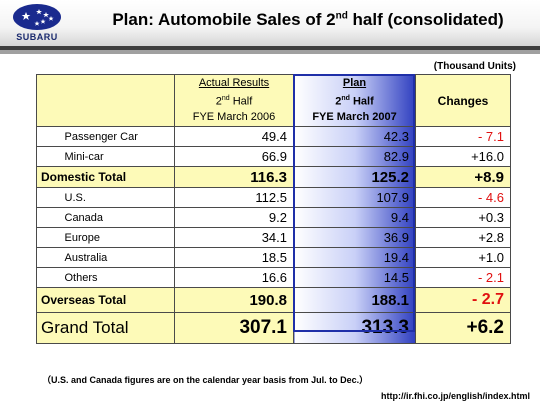  Describe the element at coordinates (463, 237) in the screenshot. I see `change-value: +2.8` at that location.